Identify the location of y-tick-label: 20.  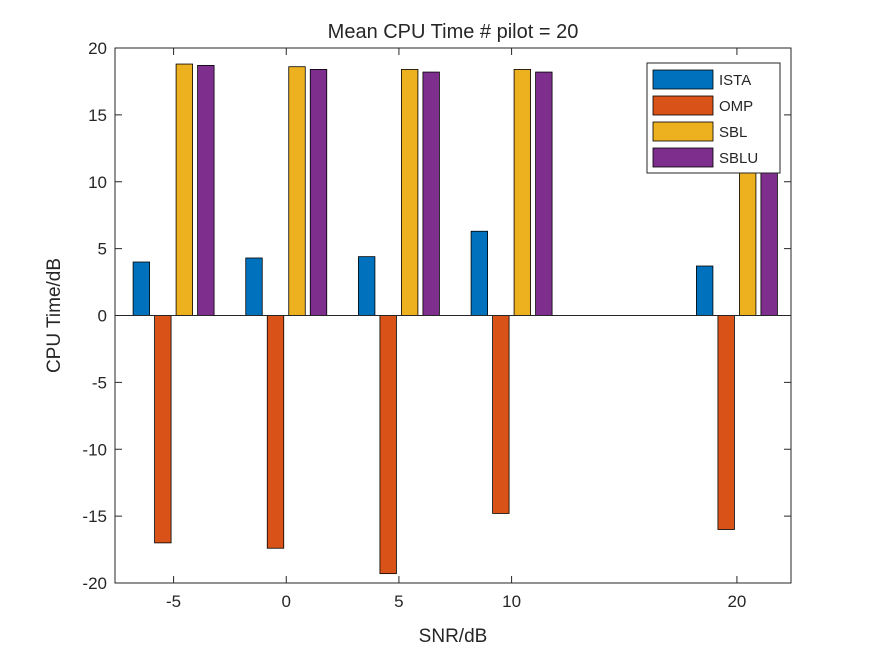
(97, 48).